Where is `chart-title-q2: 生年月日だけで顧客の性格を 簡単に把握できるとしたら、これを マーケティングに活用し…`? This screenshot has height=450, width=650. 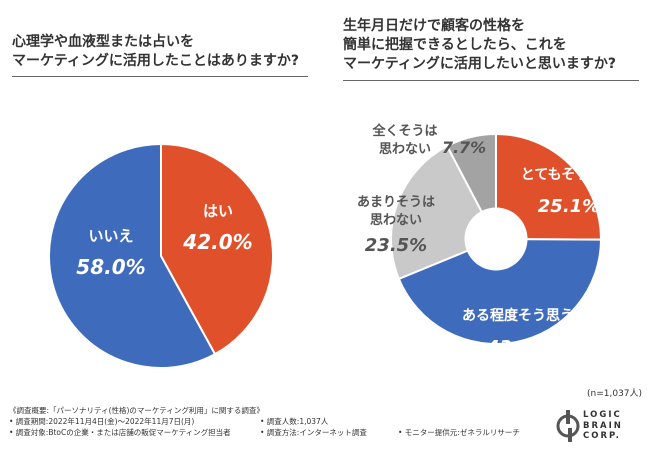 chart-title-q2: 生年月日だけで顧客の性格を 簡単に把握できるとしたら、これを マーケティングに活用し… is located at coordinates (479, 45).